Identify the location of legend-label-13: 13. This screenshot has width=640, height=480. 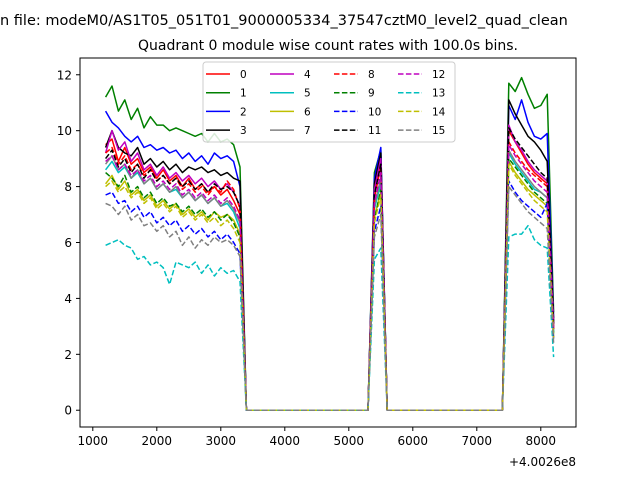
(438, 94).